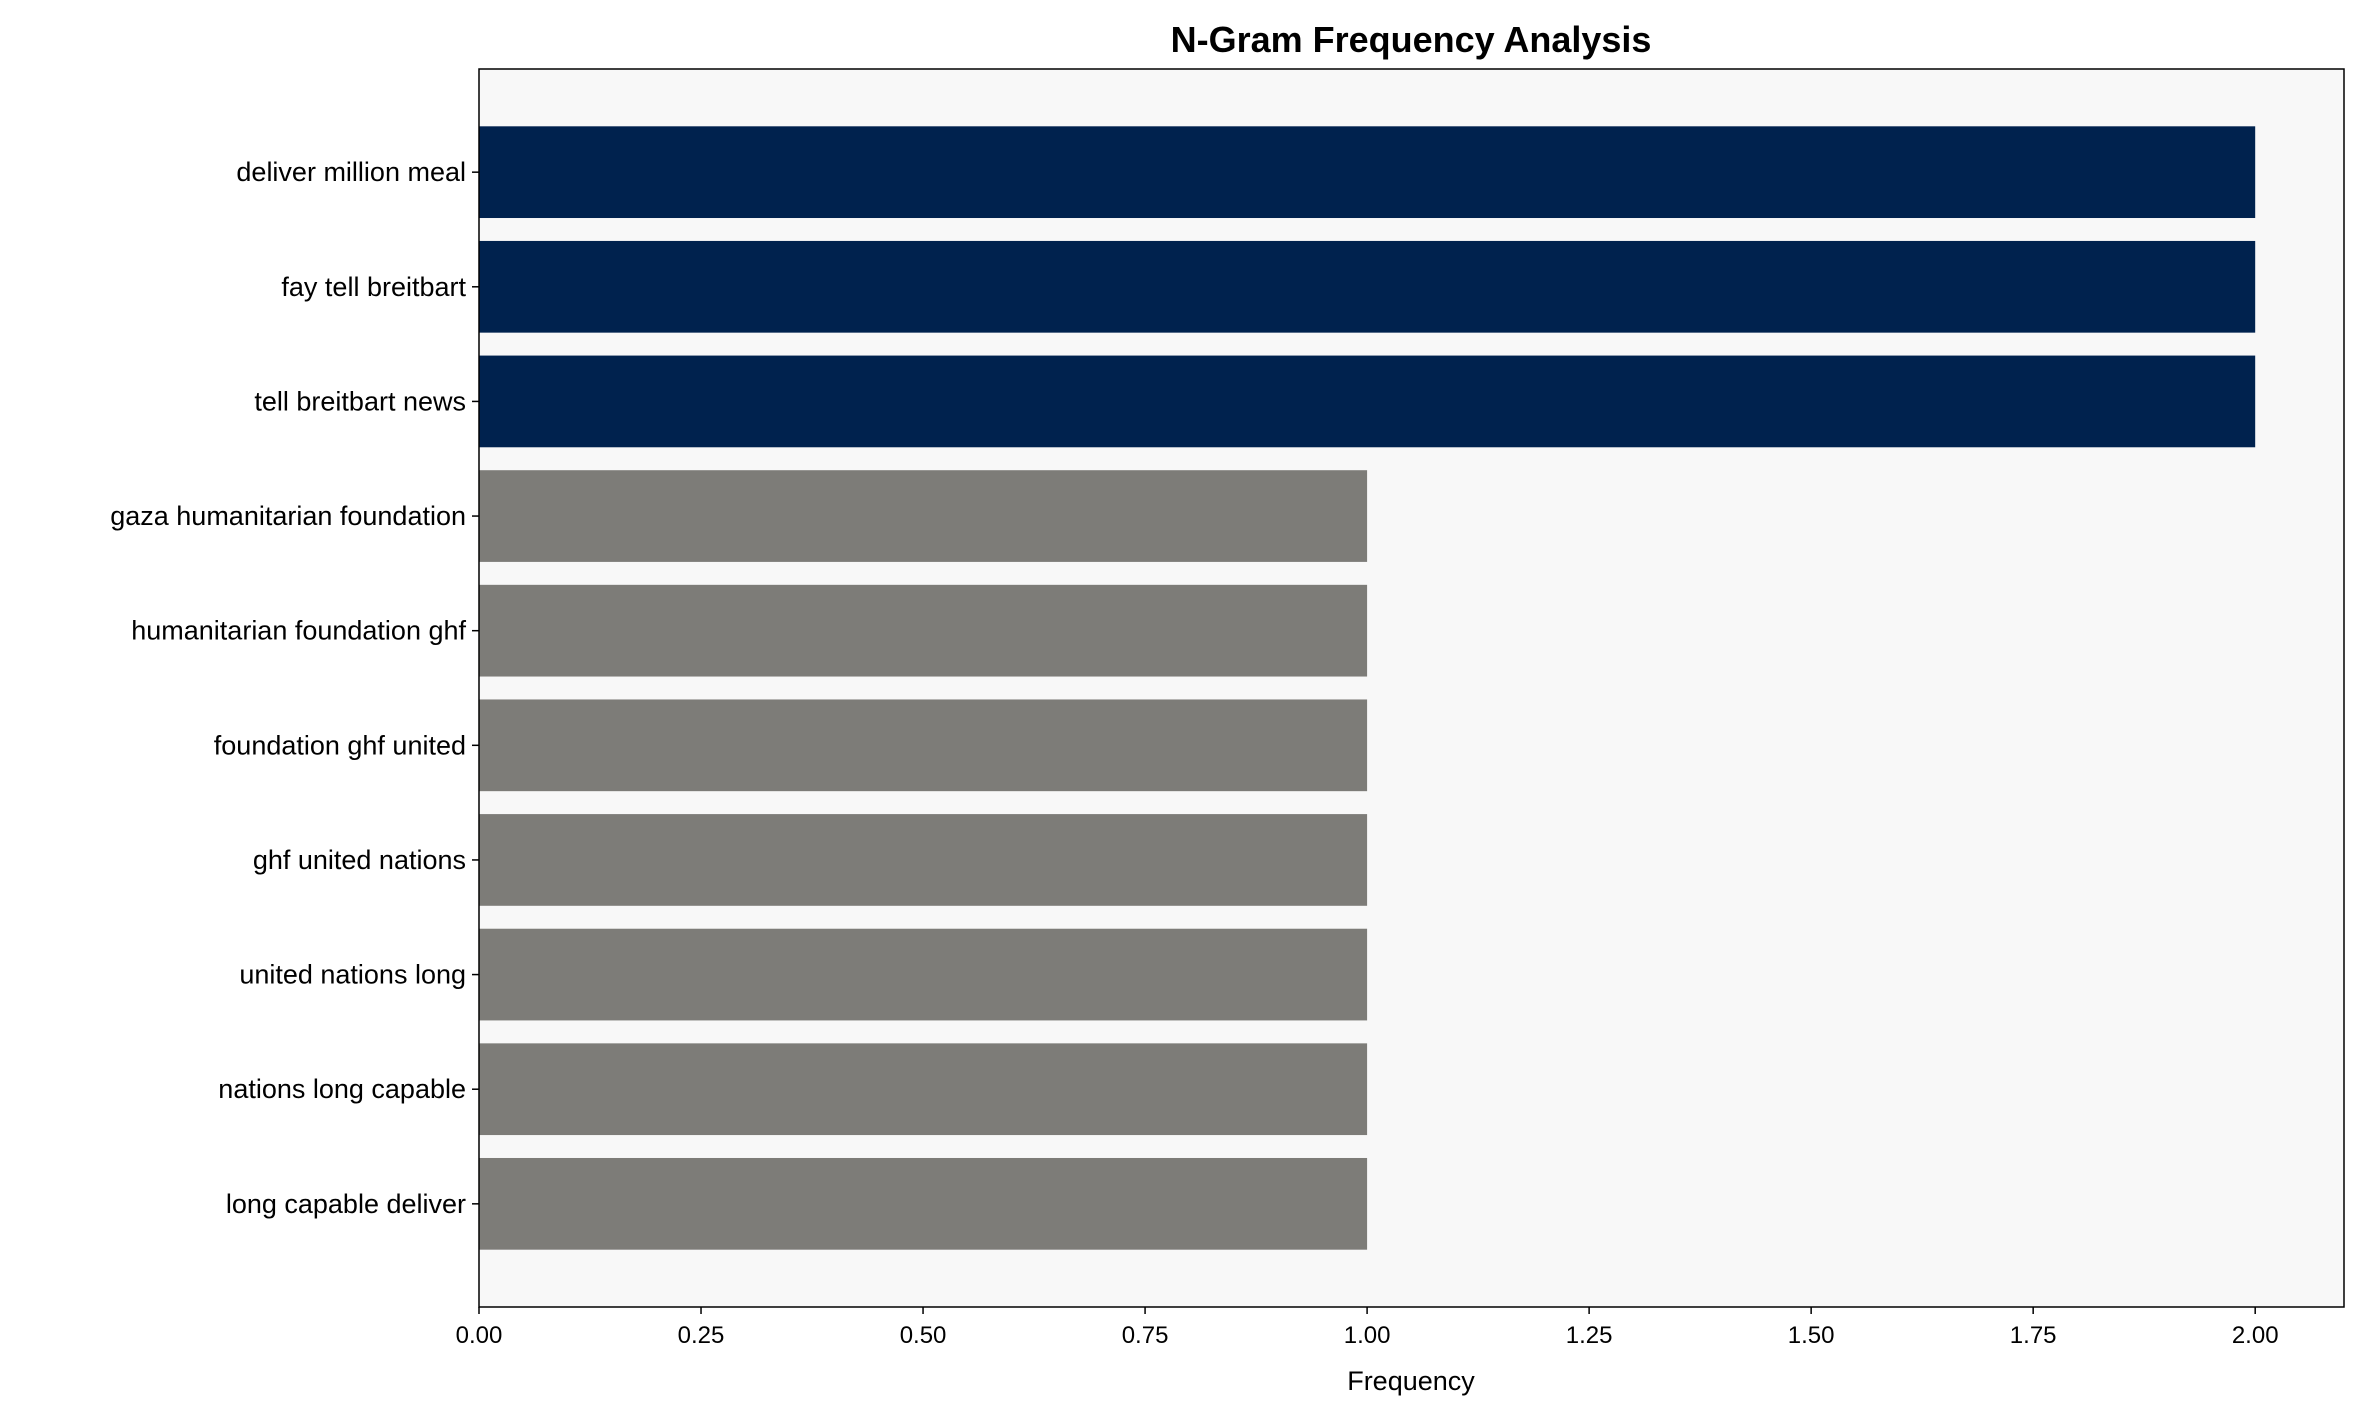 This screenshot has height=1414, width=2359. I want to click on y-tick-label: humanitarian foundation ghf, so click(298, 631).